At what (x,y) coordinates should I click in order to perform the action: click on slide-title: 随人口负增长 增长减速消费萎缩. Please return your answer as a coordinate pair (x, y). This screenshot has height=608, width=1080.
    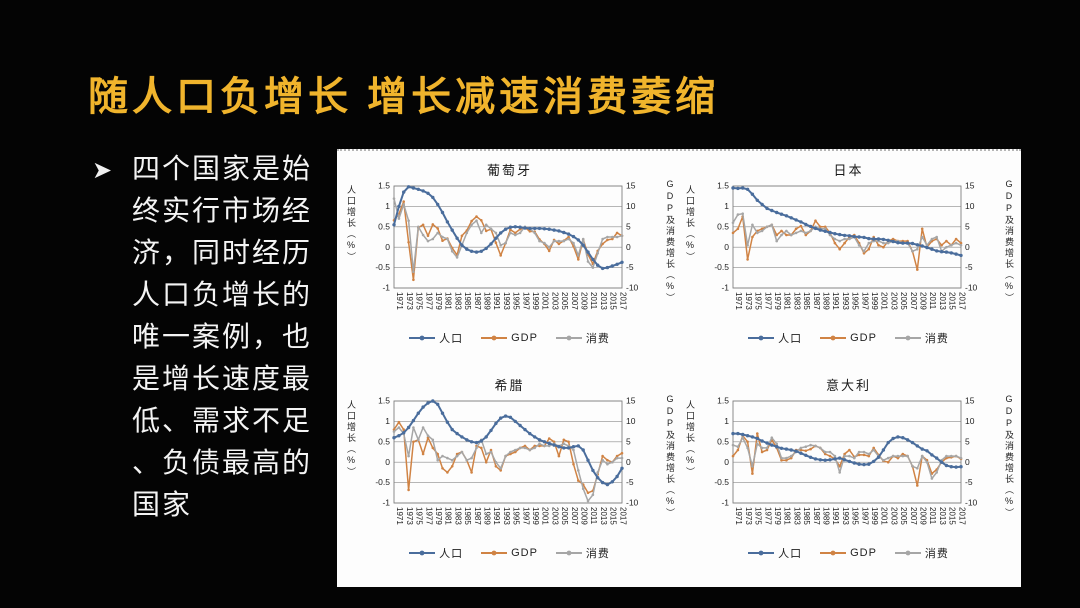
    Looking at the image, I should click on (404, 97).